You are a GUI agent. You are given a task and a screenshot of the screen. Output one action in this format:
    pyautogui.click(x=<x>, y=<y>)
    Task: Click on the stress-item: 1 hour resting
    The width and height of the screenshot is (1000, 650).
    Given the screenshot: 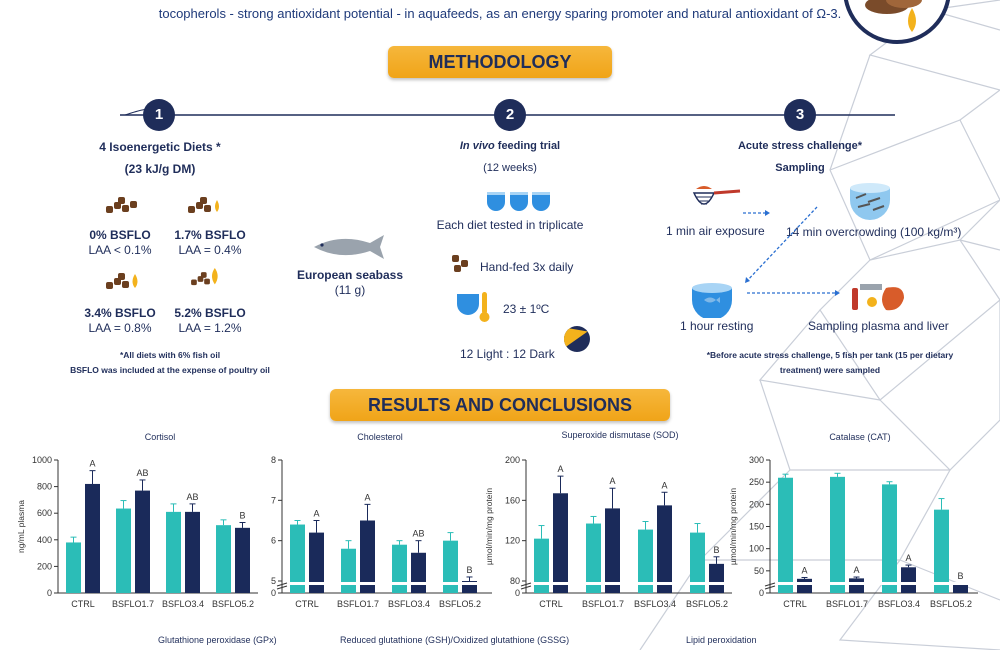 What is the action you would take?
    pyautogui.click(x=717, y=326)
    